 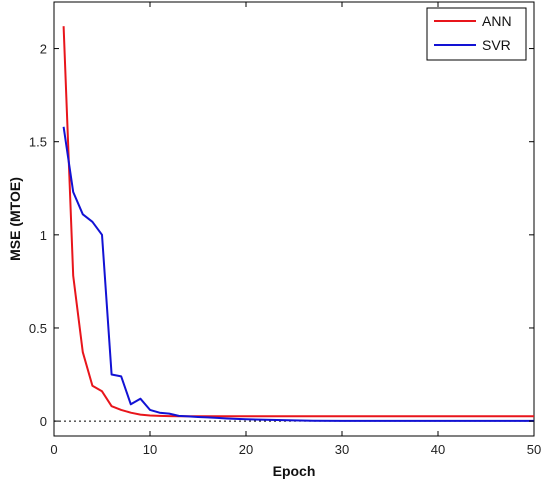 What do you see at coordinates (38, 328) in the screenshot?
I see `y-tick-label: 0.5` at bounding box center [38, 328].